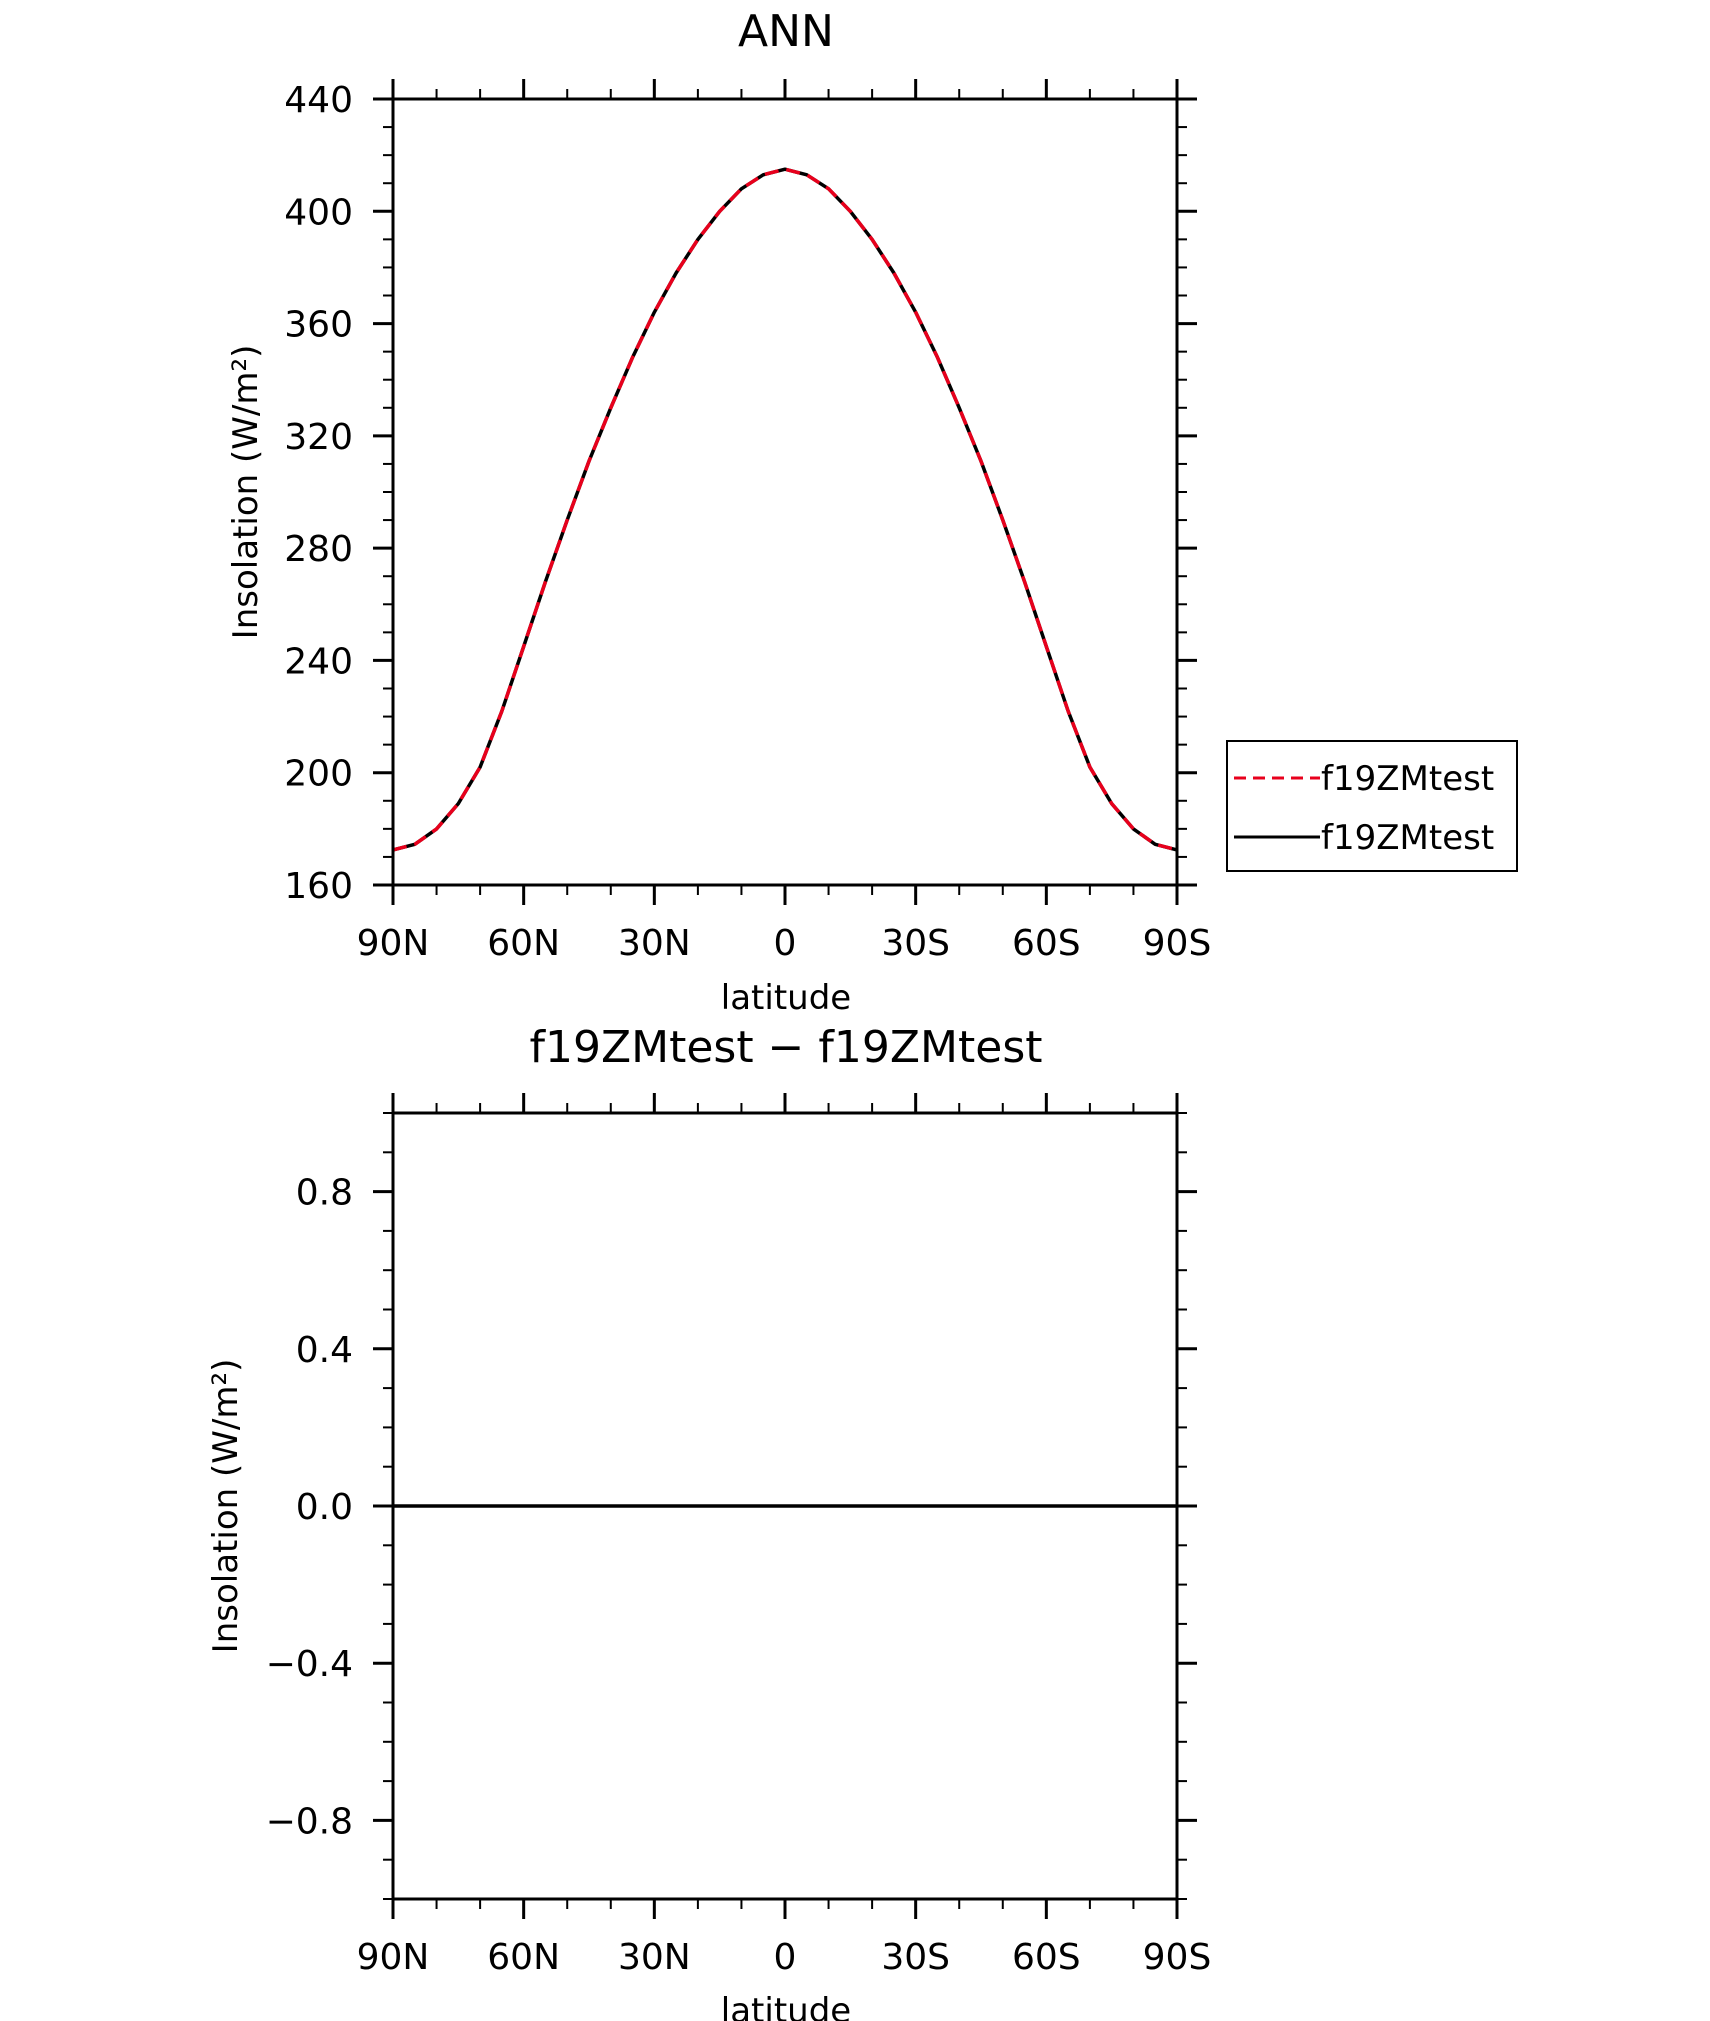 Image resolution: width=1710 pixels, height=2021 pixels. I want to click on top-legend: f19ZMtest f19ZMtest, so click(1372, 806).